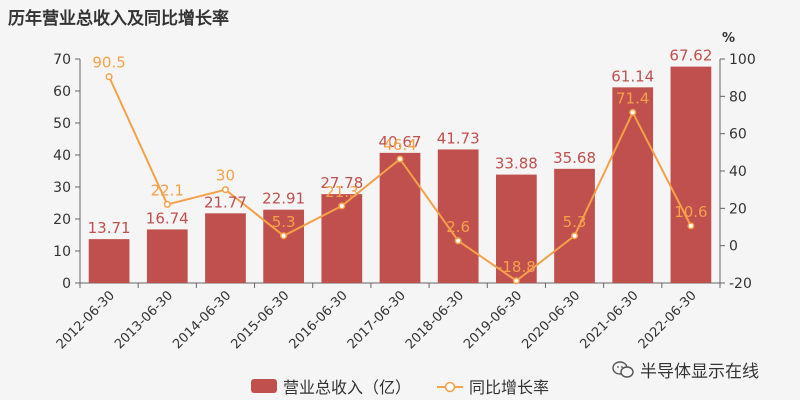  I want to click on growth-data-label: 90.5, so click(108, 63).